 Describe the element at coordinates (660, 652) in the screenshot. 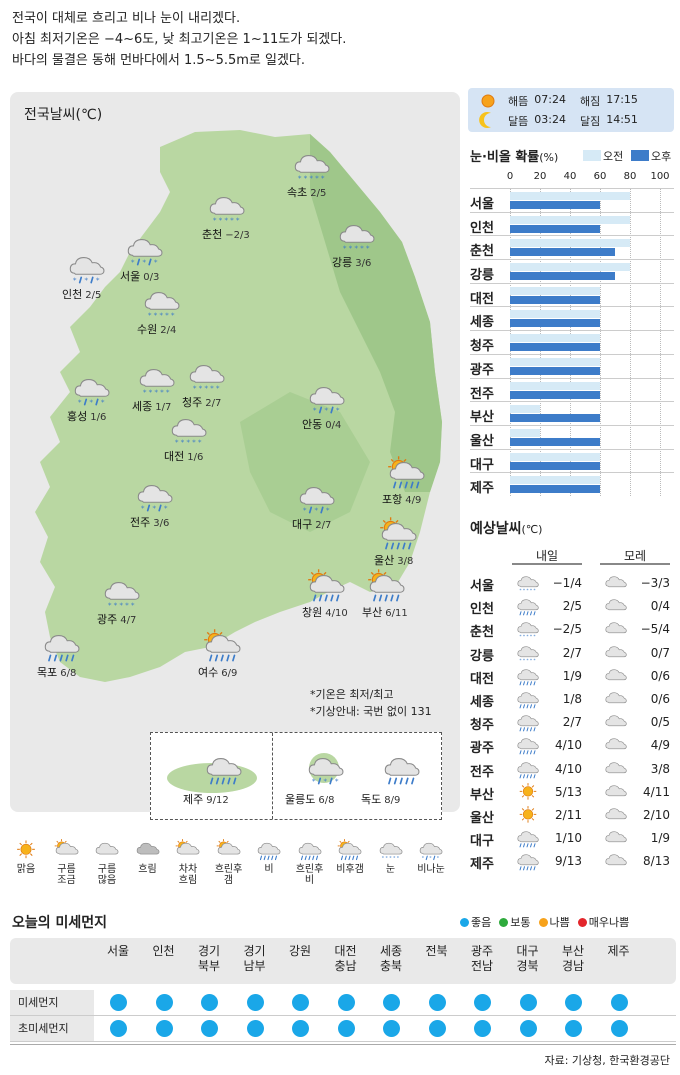

I see `forecast-day2-temp: 0/7` at that location.